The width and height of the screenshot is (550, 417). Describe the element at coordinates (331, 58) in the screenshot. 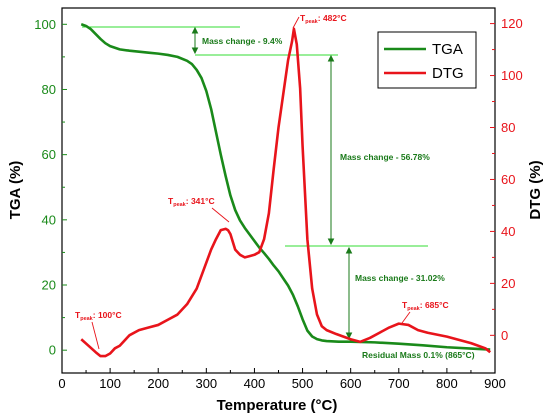

I see `arrow-2-head-top` at that location.